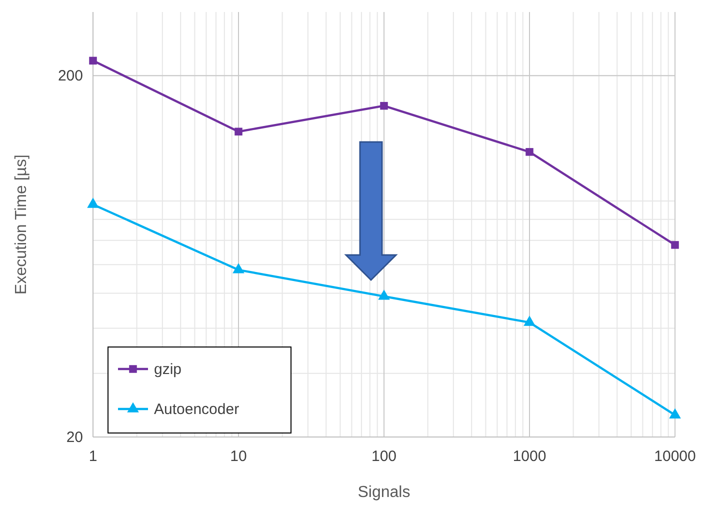 This screenshot has height=507, width=703. I want to click on legend-label: gzip, so click(168, 369).